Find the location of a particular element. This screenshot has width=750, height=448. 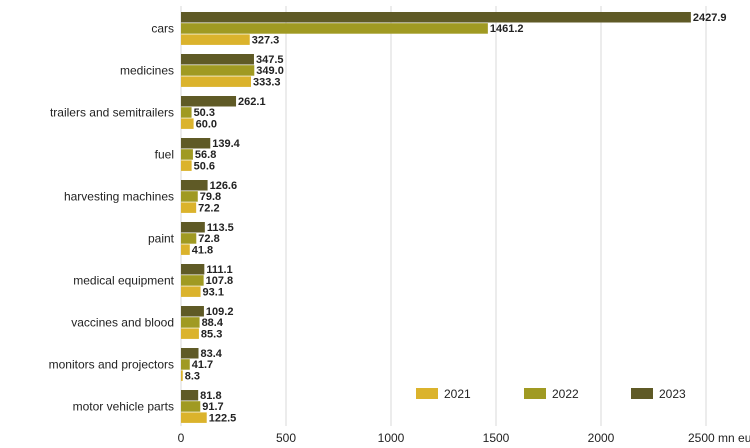

x-tick-label: 1000 is located at coordinates (391, 438).